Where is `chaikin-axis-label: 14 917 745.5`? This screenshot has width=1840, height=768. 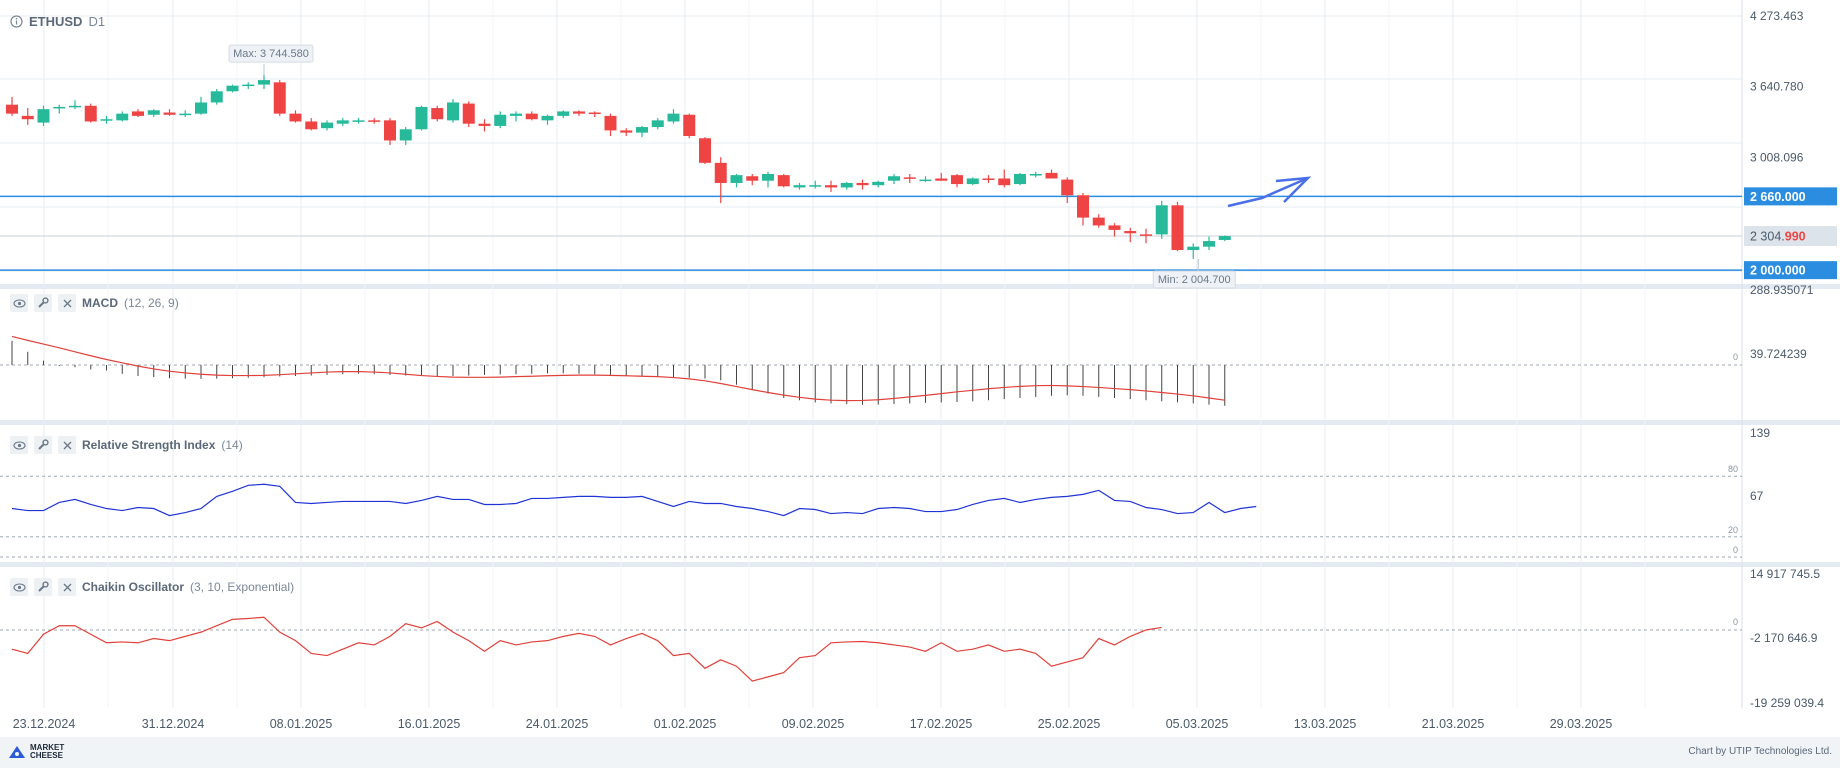 chaikin-axis-label: 14 917 745.5 is located at coordinates (1785, 574).